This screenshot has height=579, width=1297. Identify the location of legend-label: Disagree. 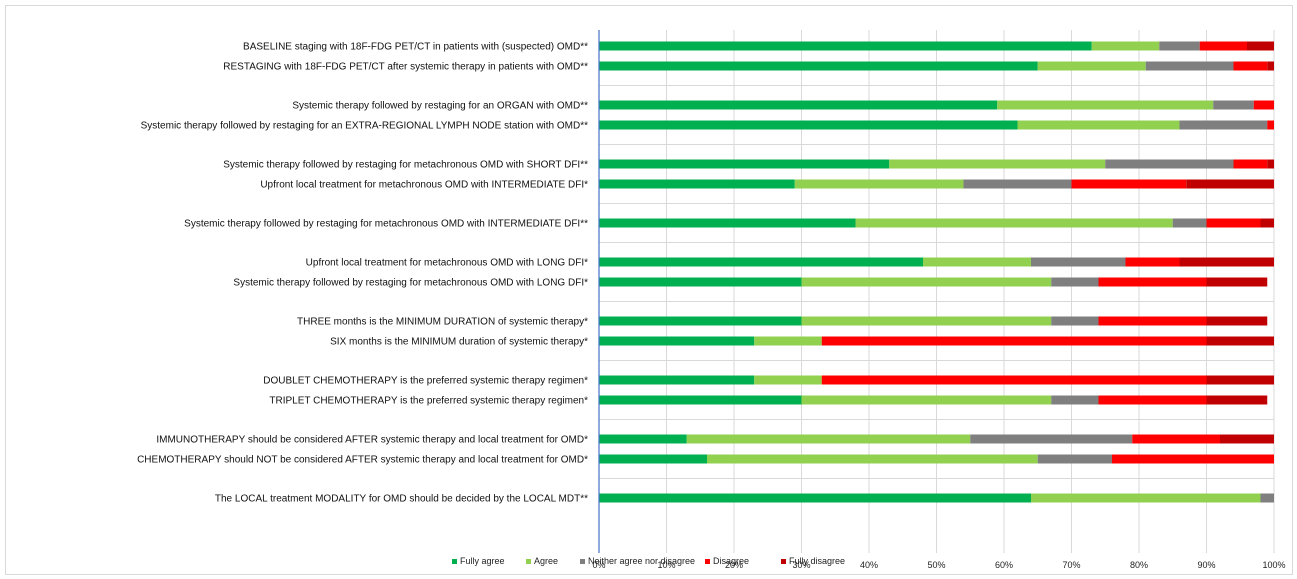
(731, 561).